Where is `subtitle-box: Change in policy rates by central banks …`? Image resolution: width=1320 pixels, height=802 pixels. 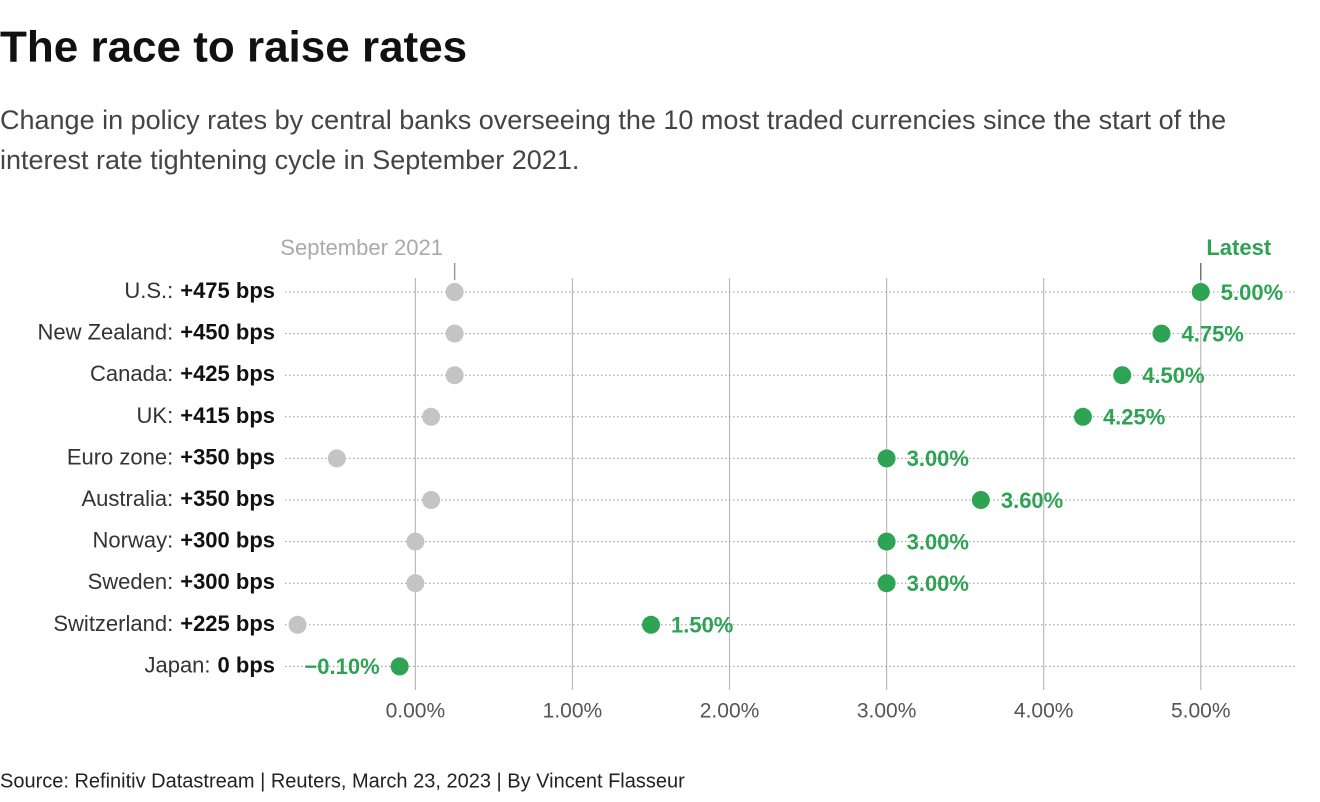
subtitle-box: Change in policy rates by central banks … is located at coordinates (613, 140).